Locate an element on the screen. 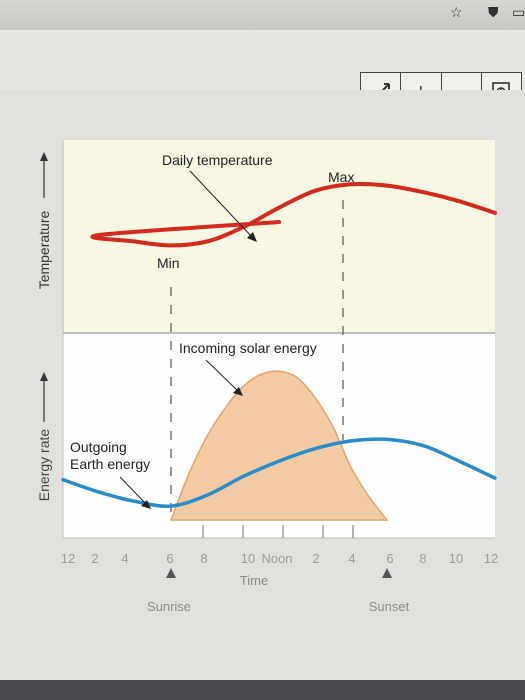 The width and height of the screenshot is (525, 700). x-tick-label: Noon is located at coordinates (276, 558).